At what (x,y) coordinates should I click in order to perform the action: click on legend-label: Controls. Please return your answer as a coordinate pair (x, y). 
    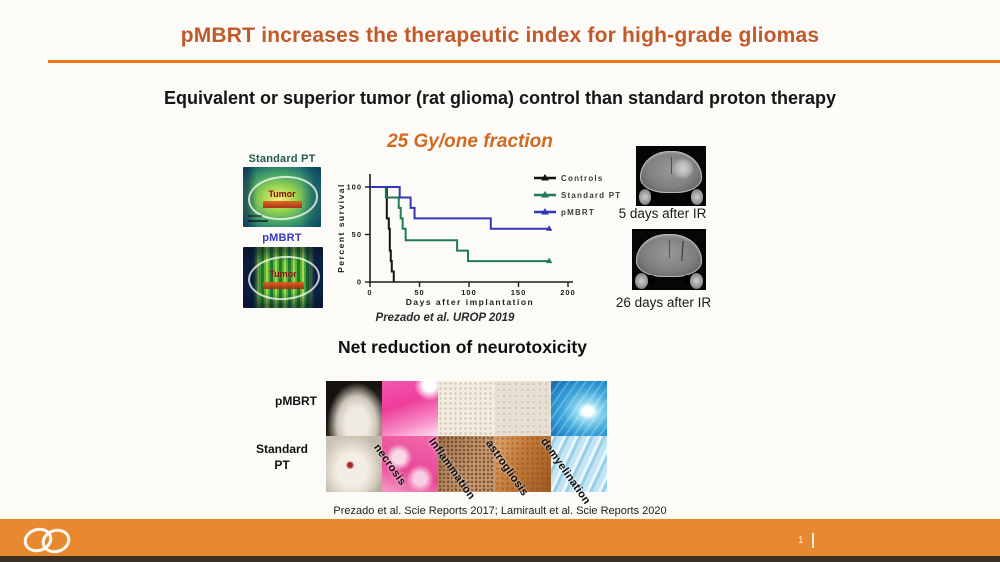
    Looking at the image, I should click on (582, 178).